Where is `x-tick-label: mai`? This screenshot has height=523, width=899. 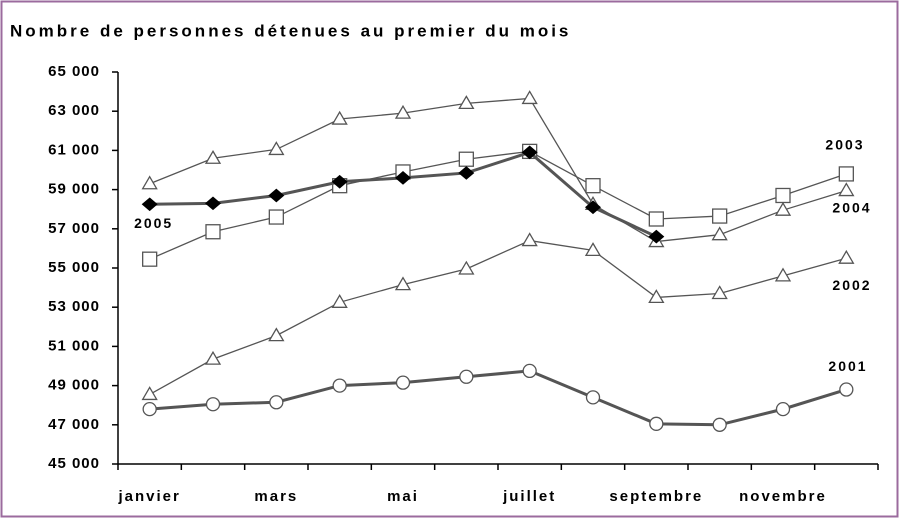 x-tick-label: mai is located at coordinates (403, 496).